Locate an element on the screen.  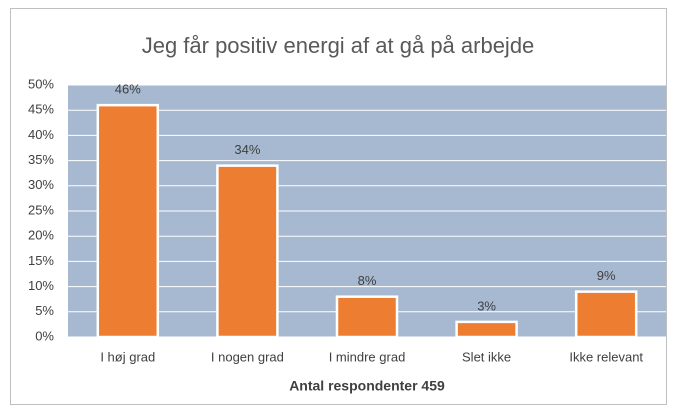
y-tick-label: 15% is located at coordinates (41, 260).